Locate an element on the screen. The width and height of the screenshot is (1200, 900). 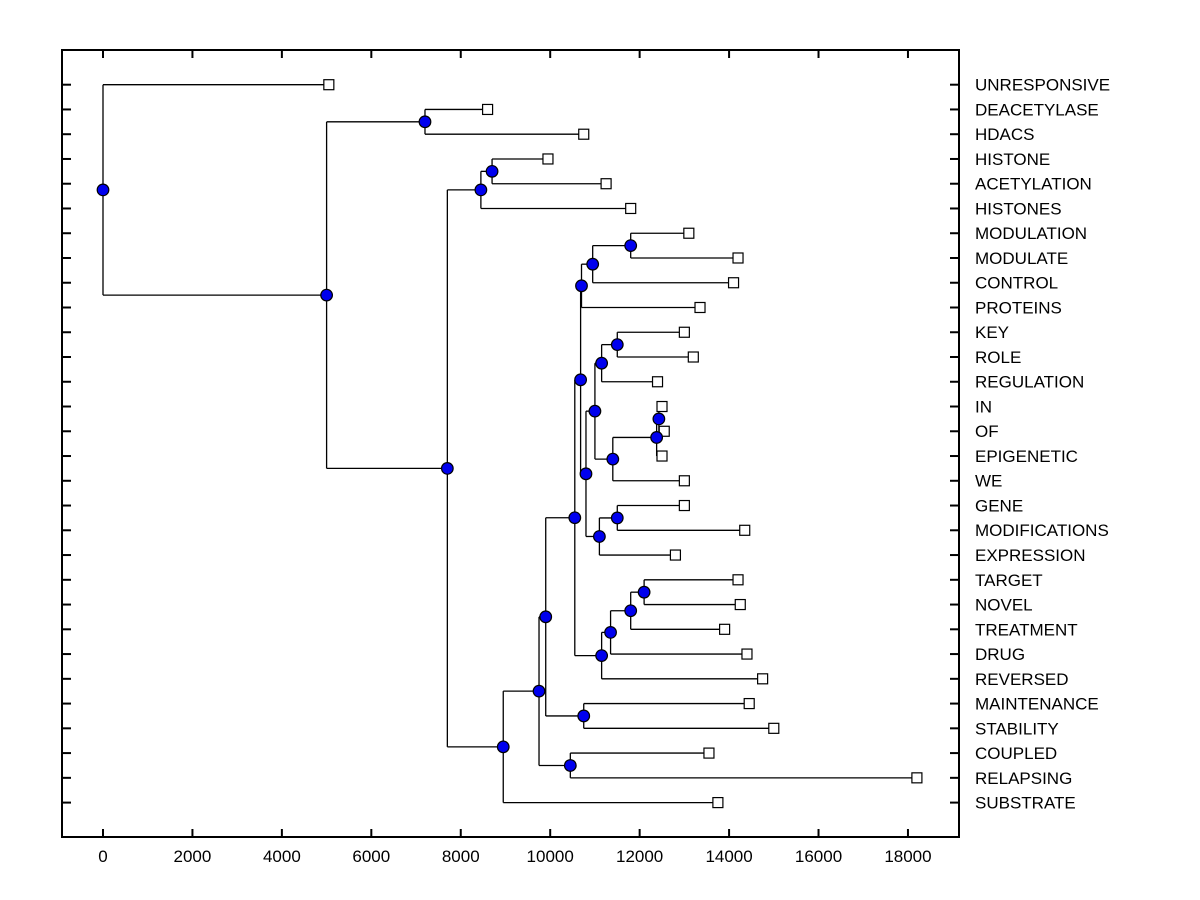
leaf-label: HISTONES is located at coordinates (1018, 208).